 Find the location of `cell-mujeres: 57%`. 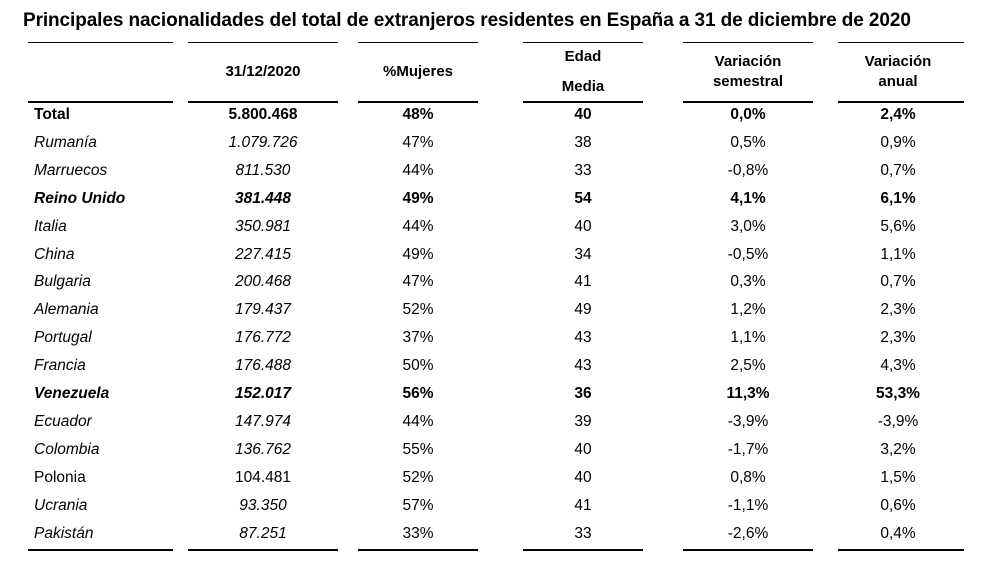

cell-mujeres: 57% is located at coordinates (418, 505).